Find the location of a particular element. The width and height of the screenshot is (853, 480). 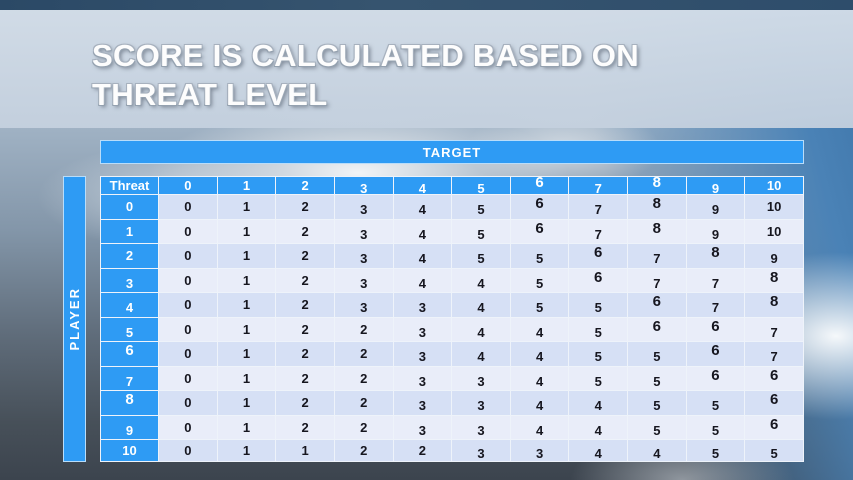

score-row: 0 0 1 2 3 4 5 6 7 8 9 10 is located at coordinates (452, 207).